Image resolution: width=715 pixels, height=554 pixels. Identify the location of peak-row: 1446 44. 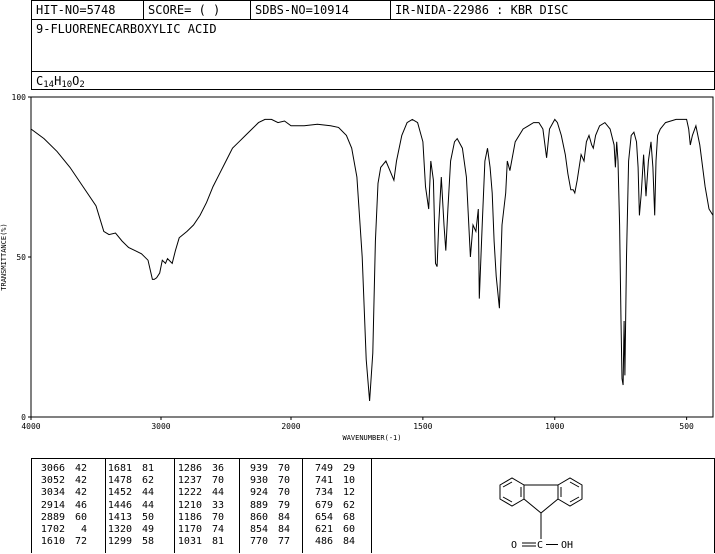
(129, 506).